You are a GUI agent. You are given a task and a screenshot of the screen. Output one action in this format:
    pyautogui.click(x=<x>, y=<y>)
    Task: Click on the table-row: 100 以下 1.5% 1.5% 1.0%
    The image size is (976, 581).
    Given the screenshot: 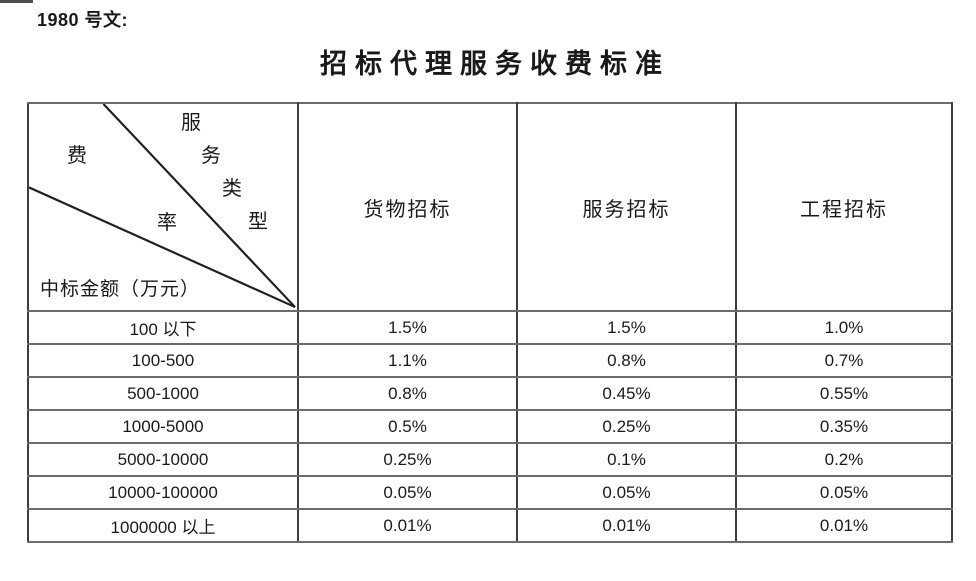 What is the action you would take?
    pyautogui.click(x=490, y=327)
    